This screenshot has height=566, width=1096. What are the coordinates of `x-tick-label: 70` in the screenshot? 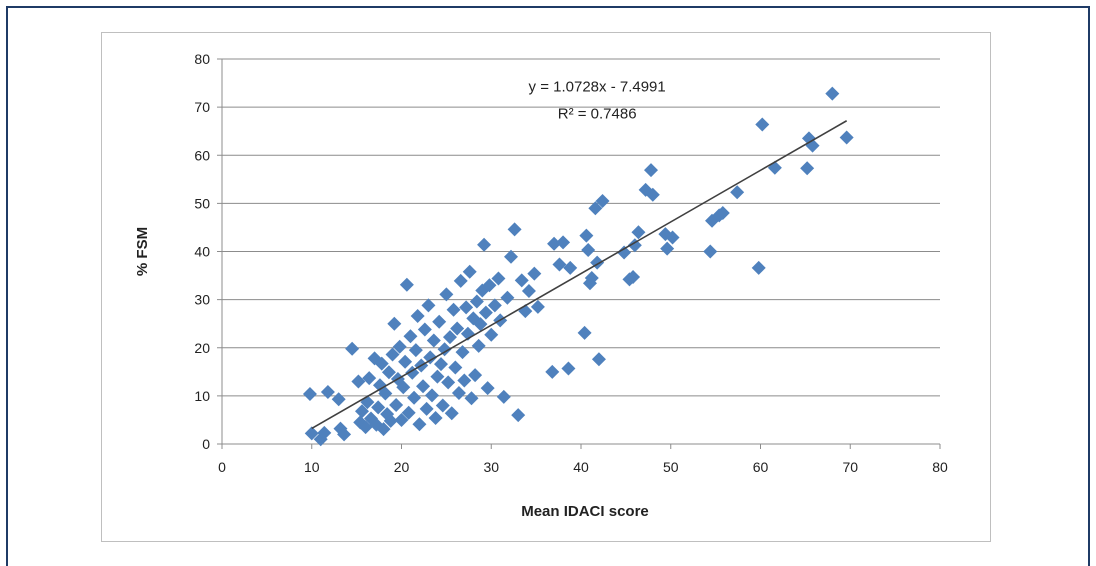 It's located at (850, 467).